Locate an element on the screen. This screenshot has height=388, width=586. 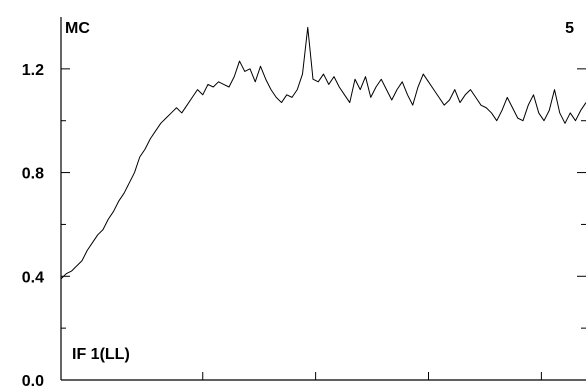
y-tick-label: 1.2 is located at coordinates (33, 70).